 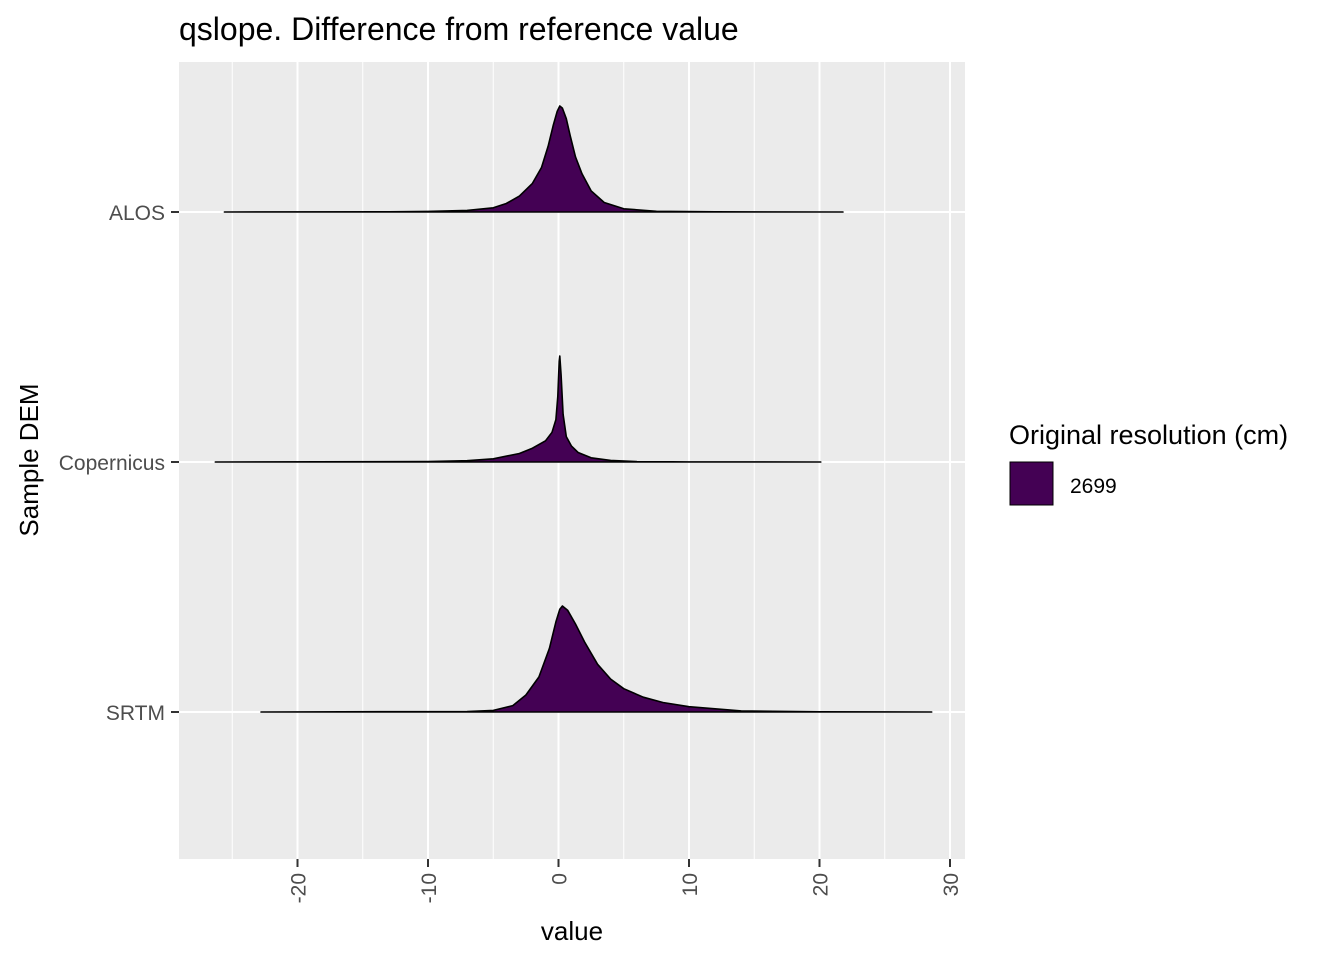 What do you see at coordinates (299, 888) in the screenshot?
I see `x-tick-label: -20` at bounding box center [299, 888].